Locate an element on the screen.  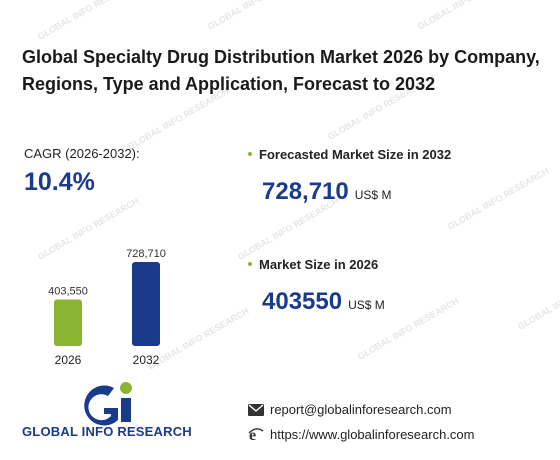
contact-email: report@globalinforesearch.com is located at coordinates (350, 409).